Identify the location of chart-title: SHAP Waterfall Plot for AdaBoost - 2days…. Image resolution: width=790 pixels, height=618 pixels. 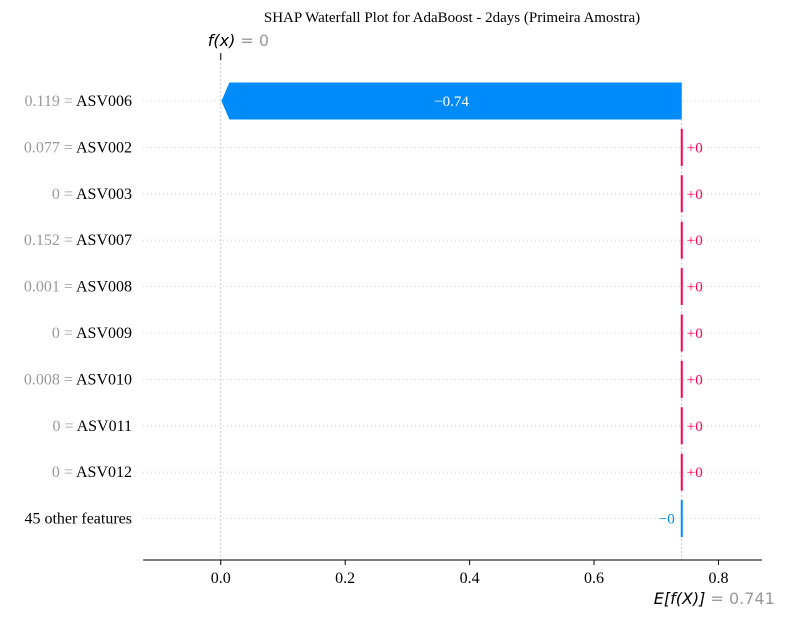
(452, 18).